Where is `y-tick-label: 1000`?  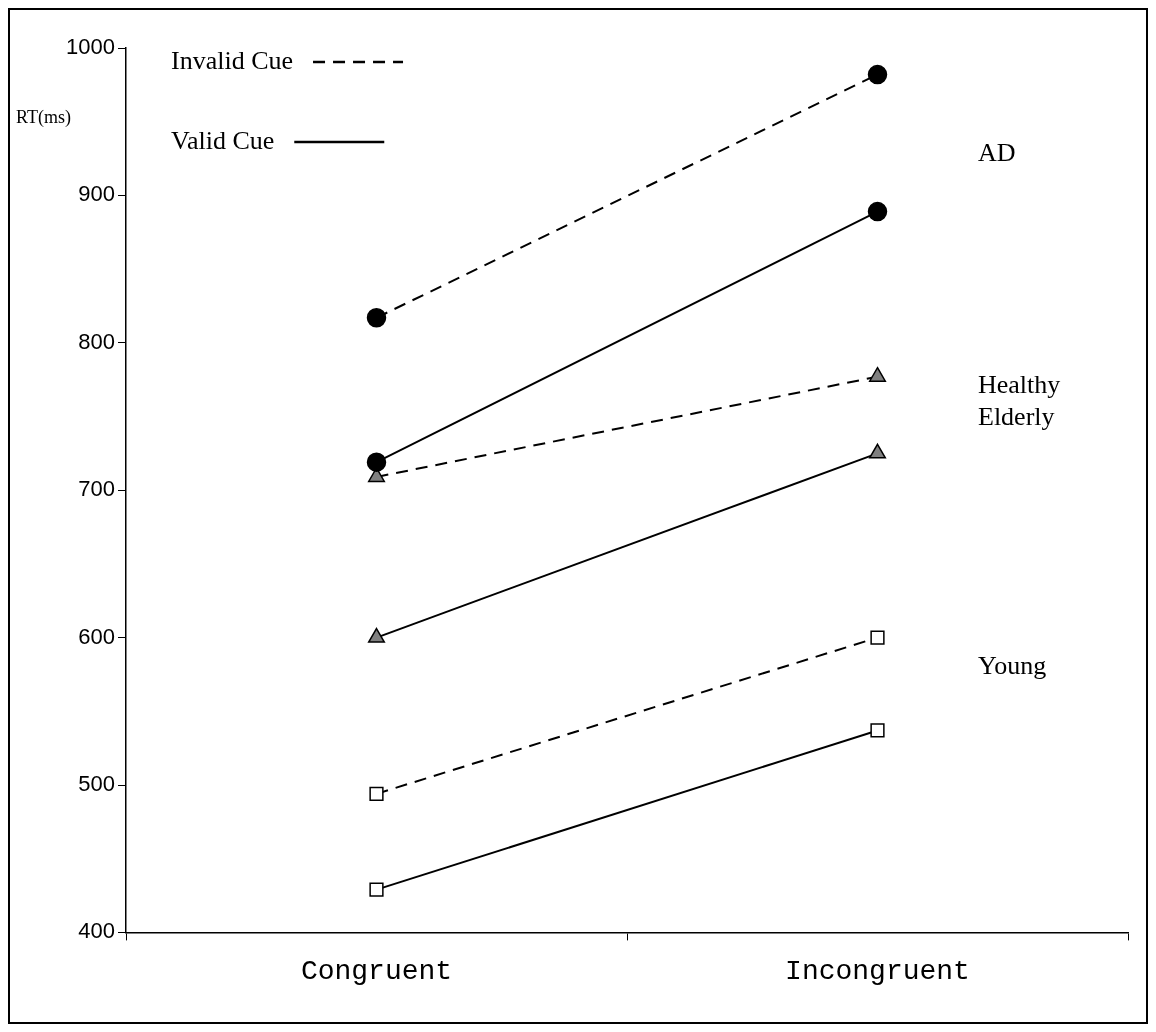 y-tick-label: 1000 is located at coordinates (90, 47).